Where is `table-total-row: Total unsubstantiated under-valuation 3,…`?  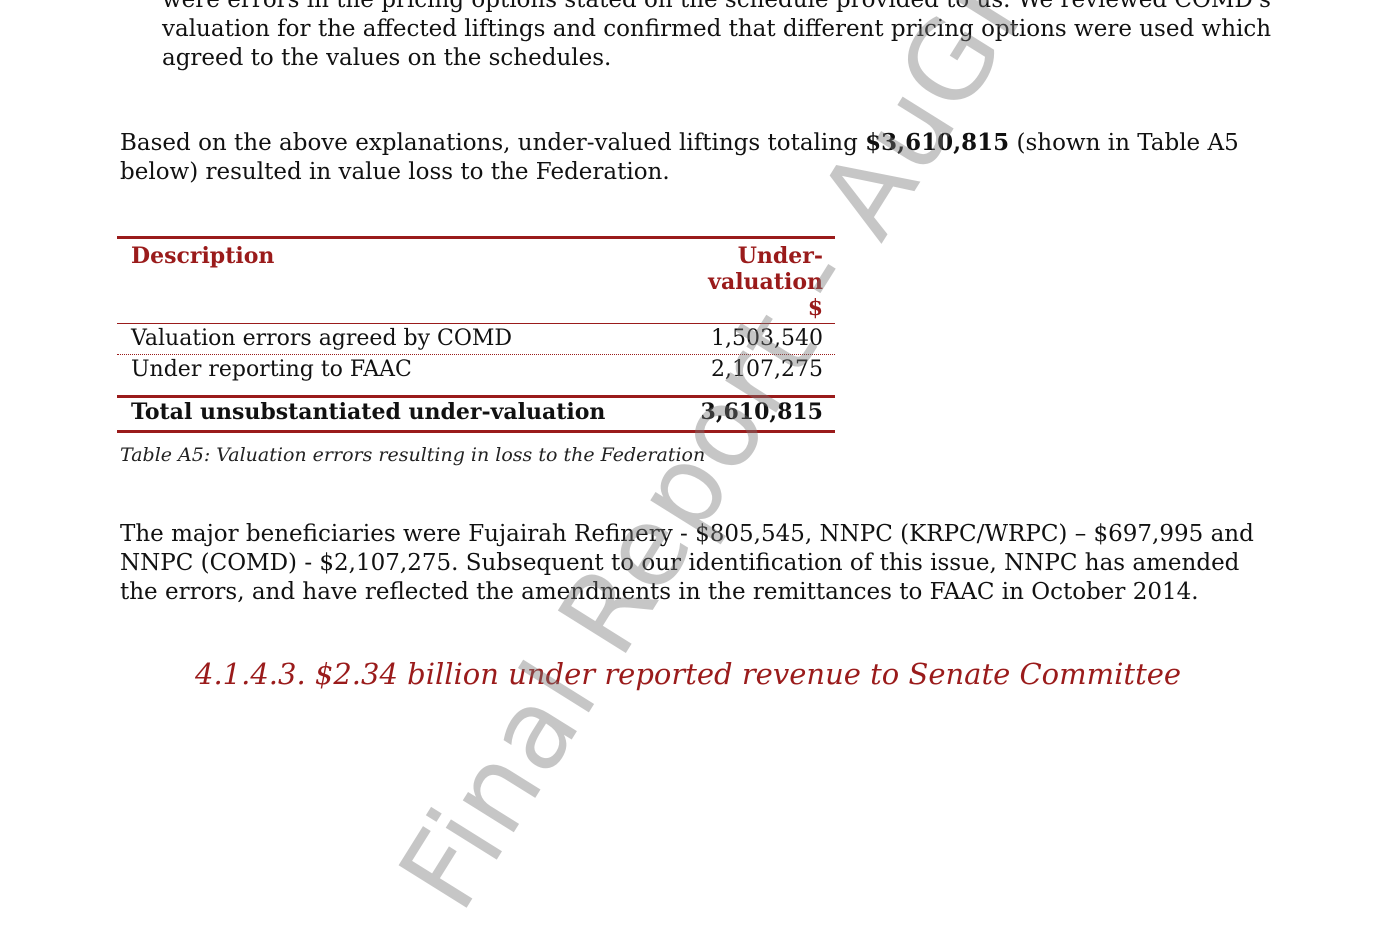
table-total-row: Total unsubstantiated under-valuation 3,… is located at coordinates (476, 414).